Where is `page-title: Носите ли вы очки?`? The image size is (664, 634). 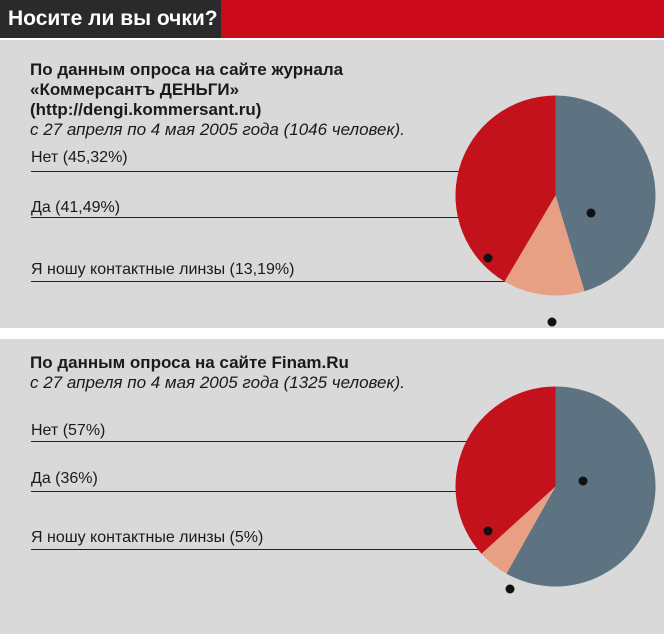 page-title: Носите ли вы очки? is located at coordinates (110, 19).